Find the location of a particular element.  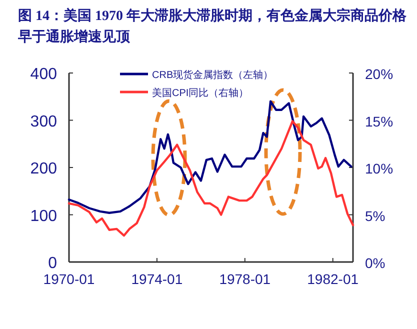

y-tick-label: 300 is located at coordinates (44, 121).